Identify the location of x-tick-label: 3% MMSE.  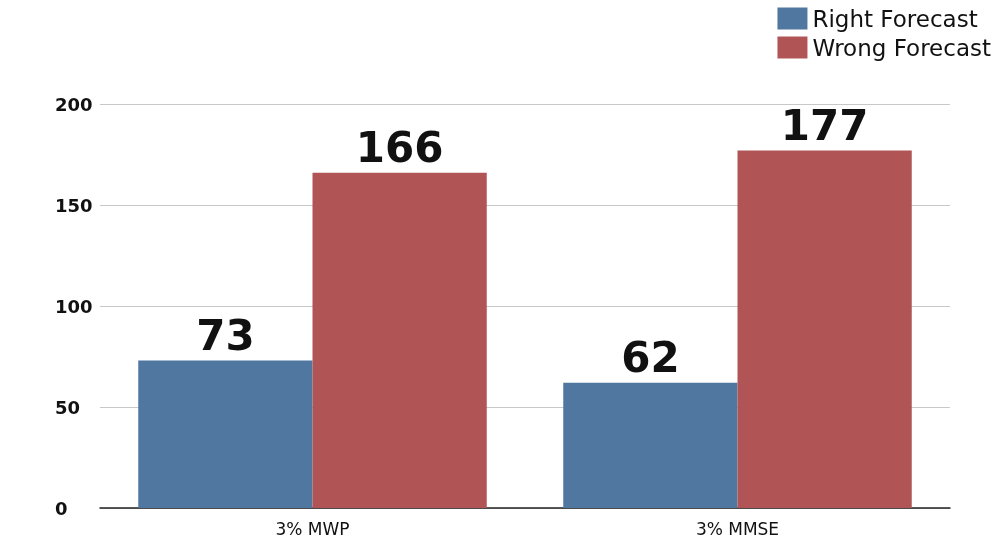
(737, 528).